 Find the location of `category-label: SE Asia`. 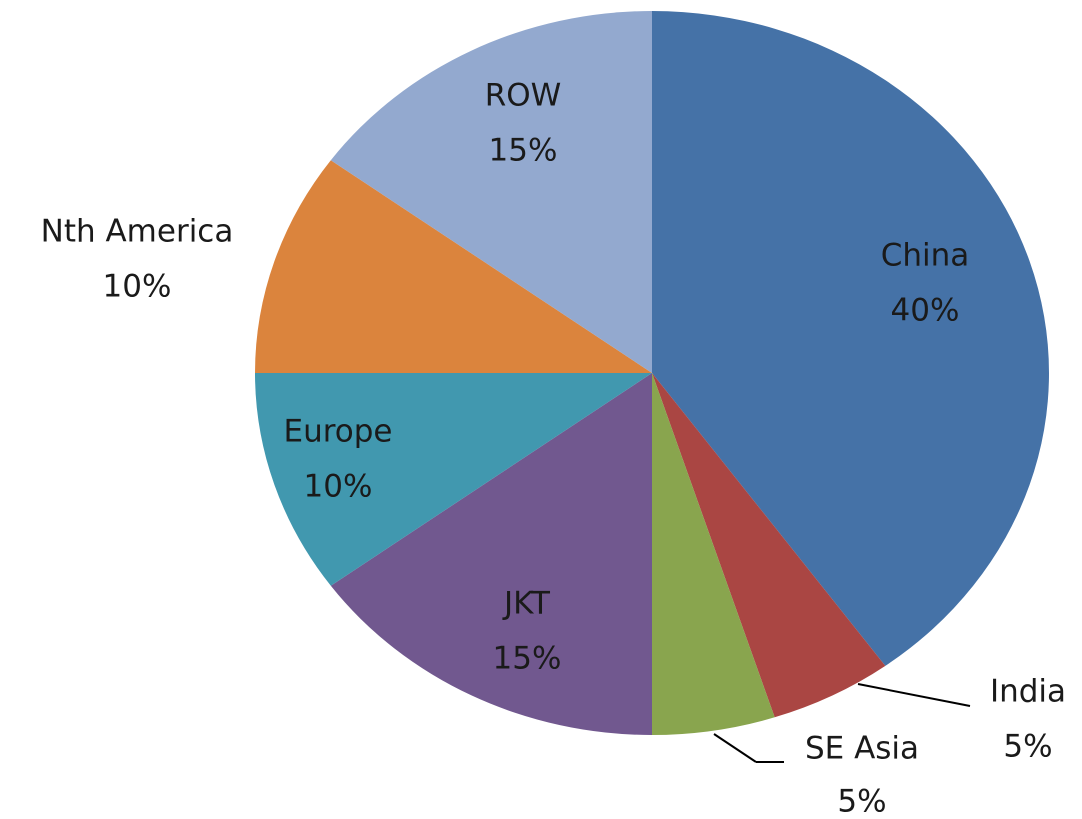

category-label: SE Asia is located at coordinates (862, 749).